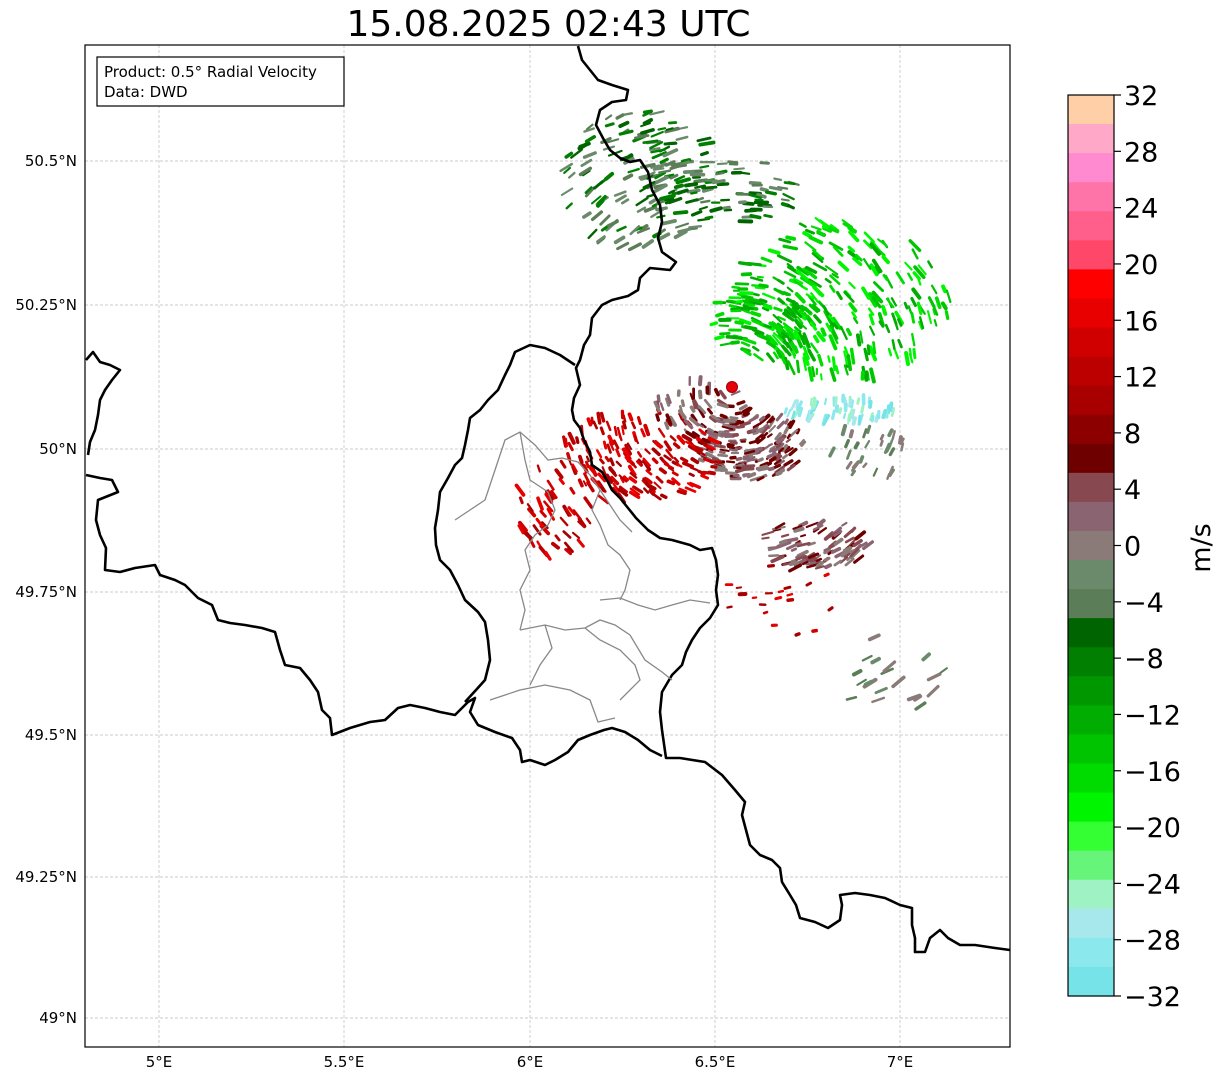 Image resolution: width=1225 pixels, height=1081 pixels. I want to click on info-product: Product: 0.5° Radial Velocity, so click(210, 72).